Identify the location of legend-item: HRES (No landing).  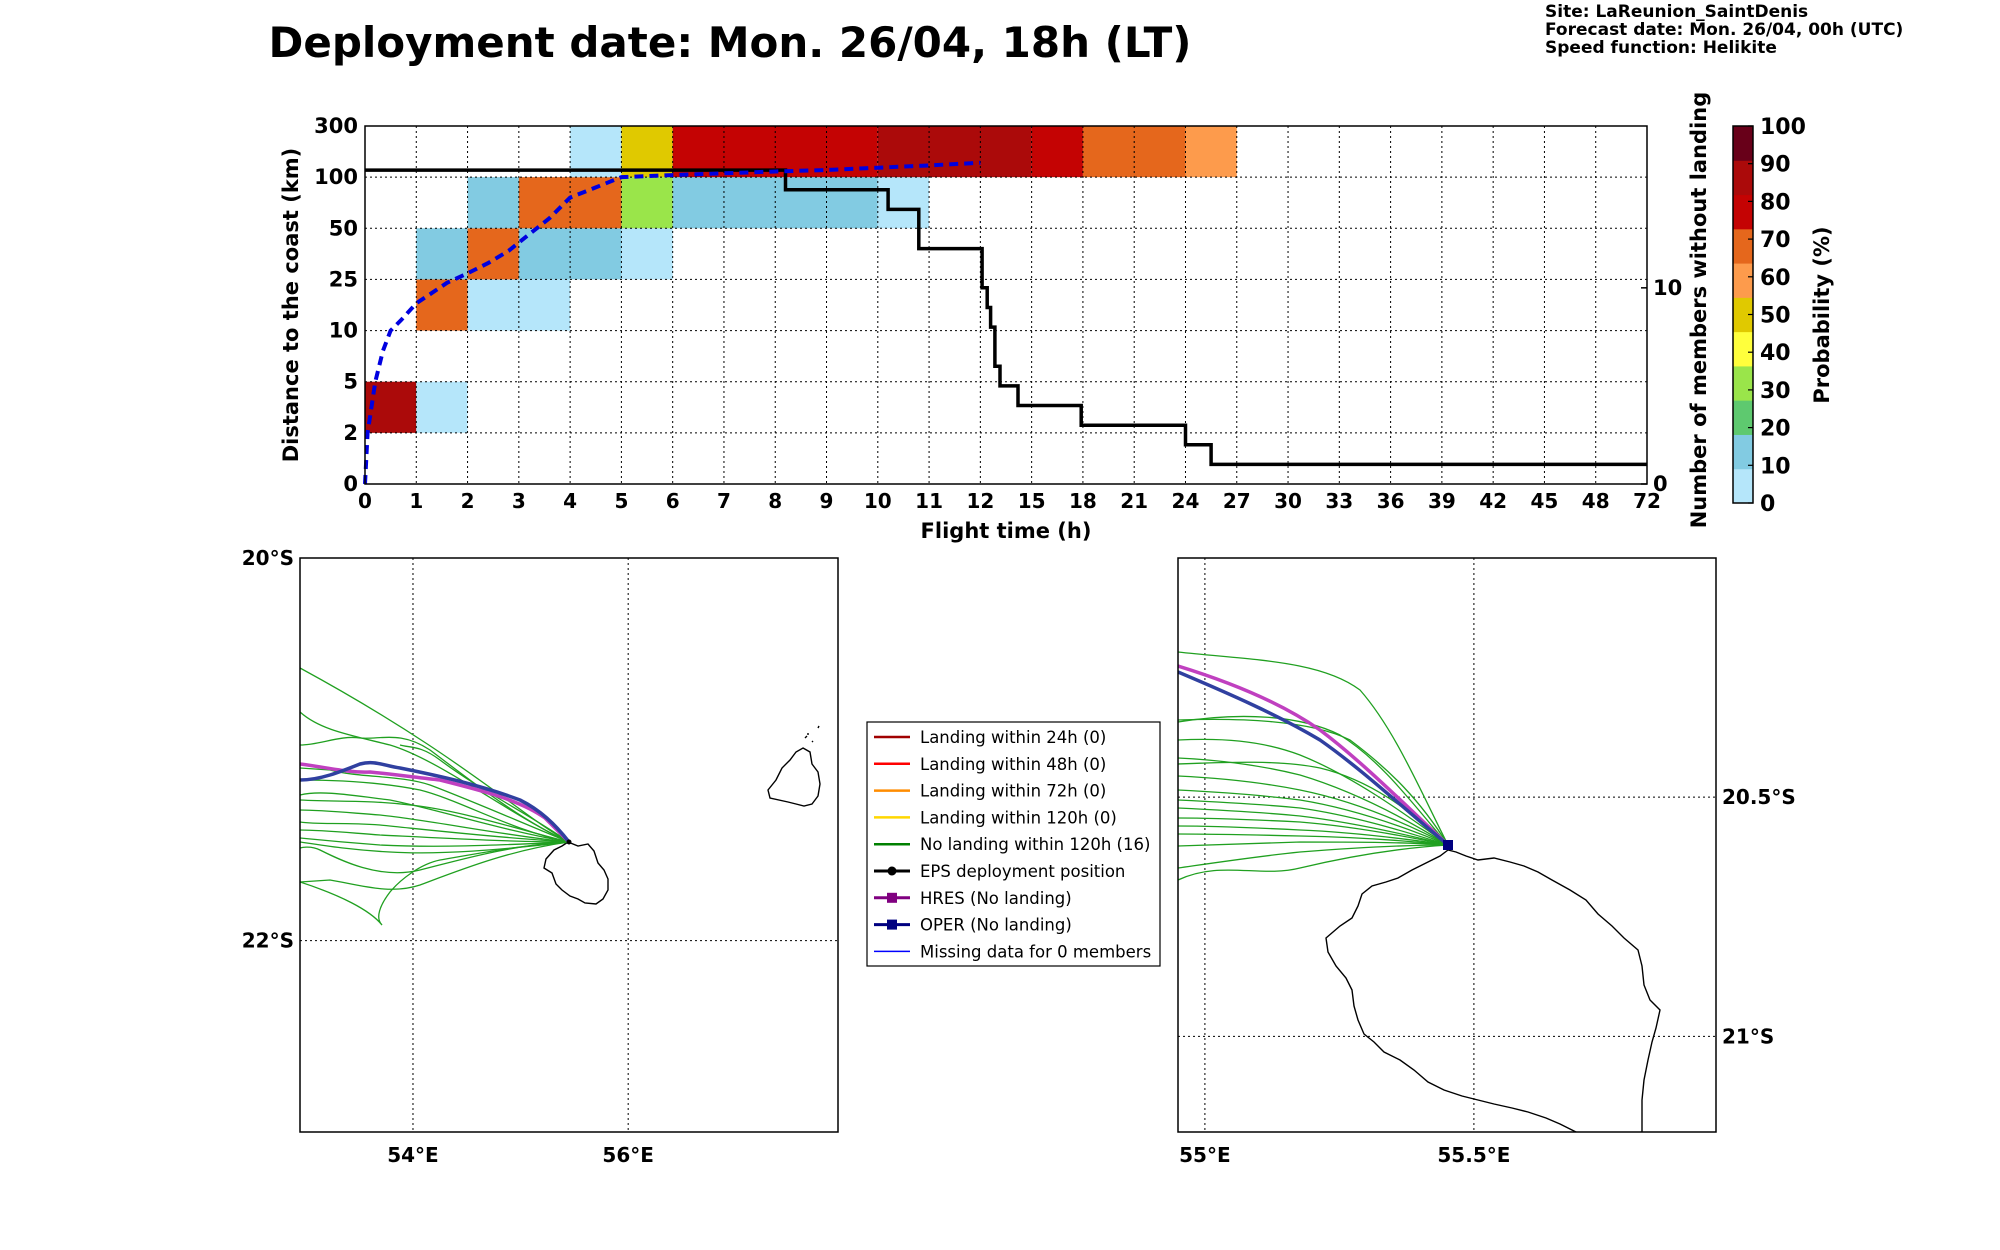
(973, 898).